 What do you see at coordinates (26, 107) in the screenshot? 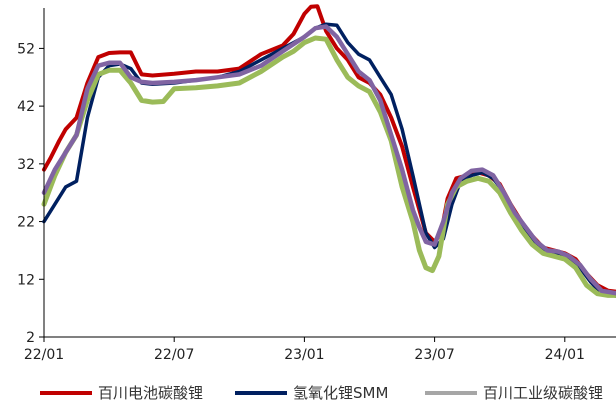
I see `y-tick-label: 42` at bounding box center [26, 107].